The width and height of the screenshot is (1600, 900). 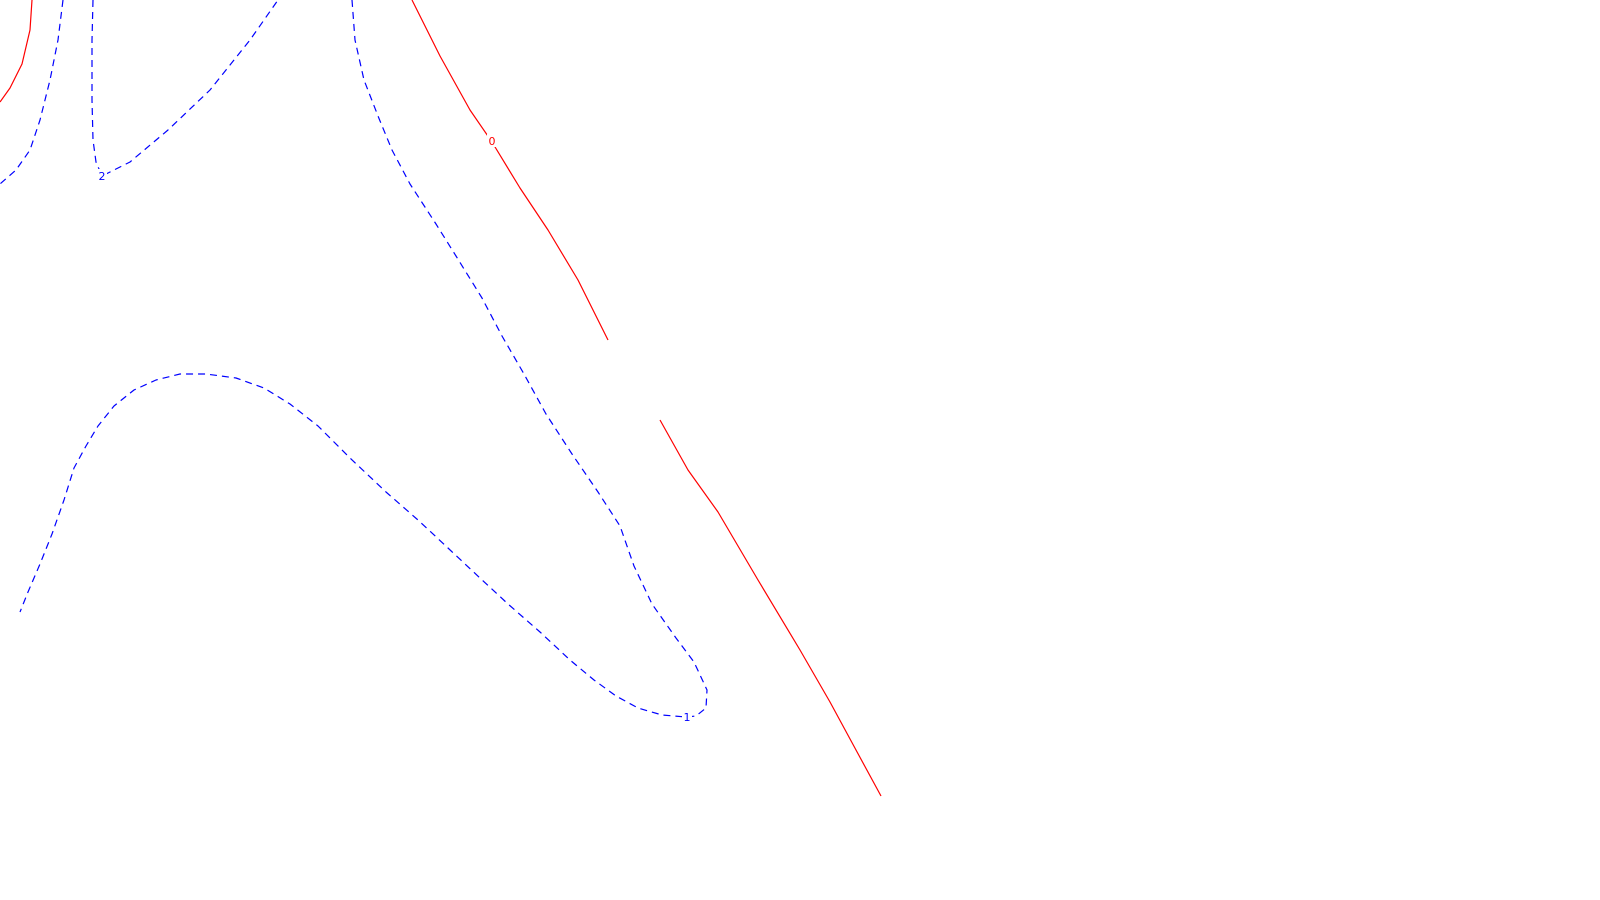 I want to click on contour-label-level-2: 2, so click(x=102, y=176).